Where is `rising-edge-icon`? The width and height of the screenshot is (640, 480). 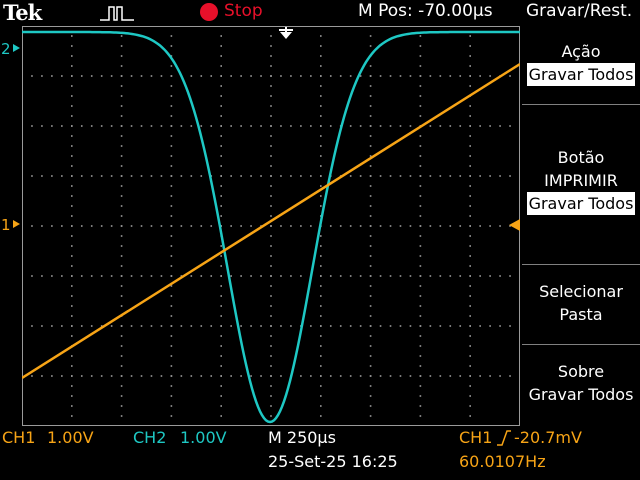
rising-edge-icon is located at coordinates (504, 438).